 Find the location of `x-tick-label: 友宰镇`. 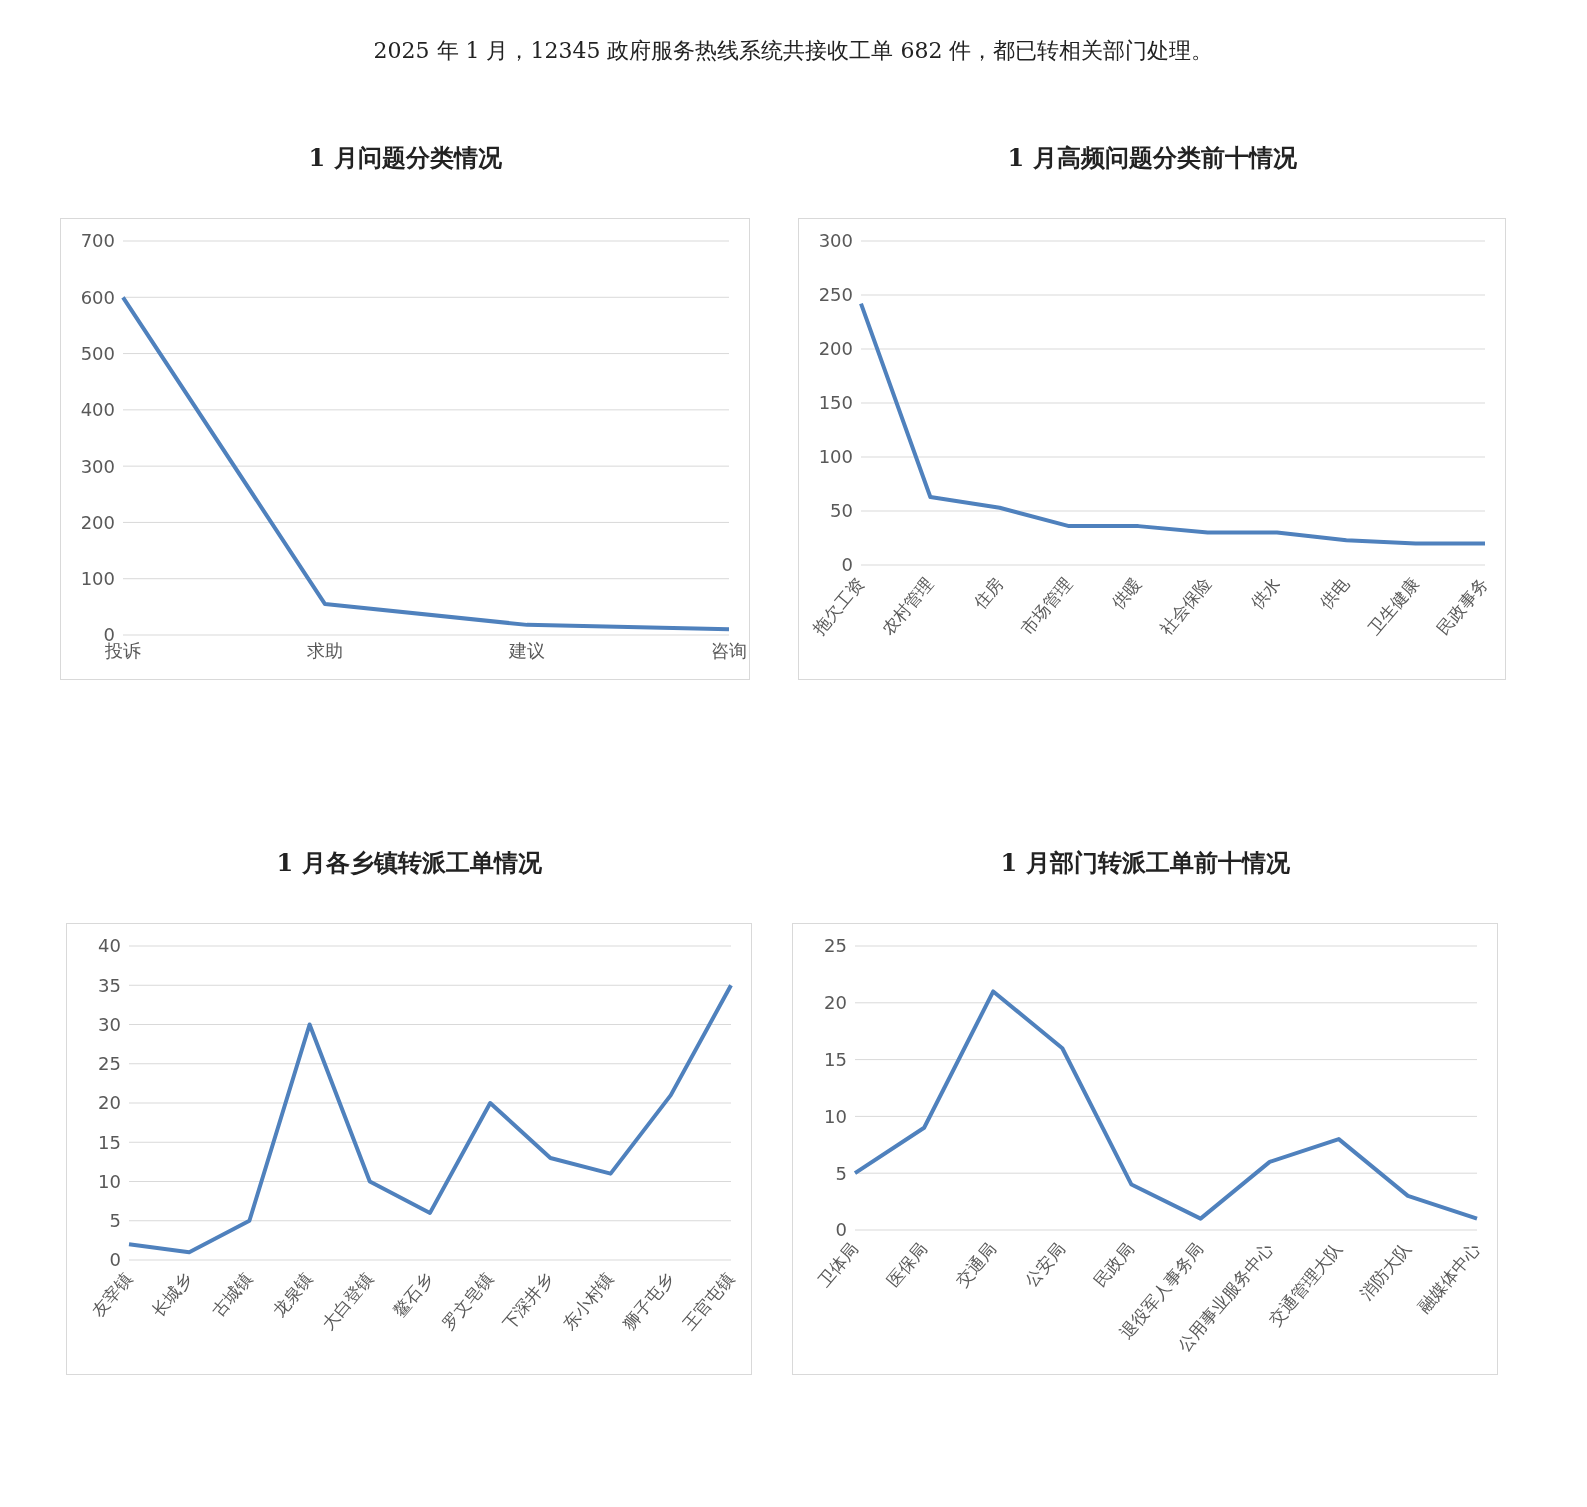

x-tick-label: 友宰镇 is located at coordinates (111, 1294).